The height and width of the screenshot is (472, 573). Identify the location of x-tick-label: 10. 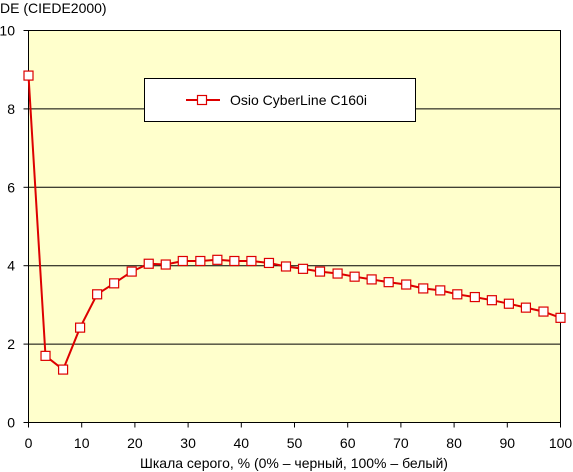
(82, 443).